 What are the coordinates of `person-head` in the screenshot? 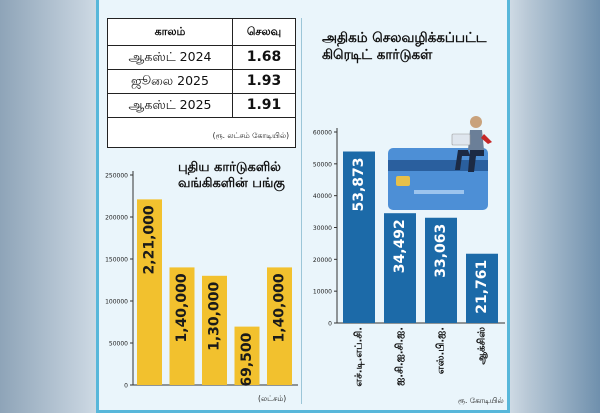 It's located at (476, 122).